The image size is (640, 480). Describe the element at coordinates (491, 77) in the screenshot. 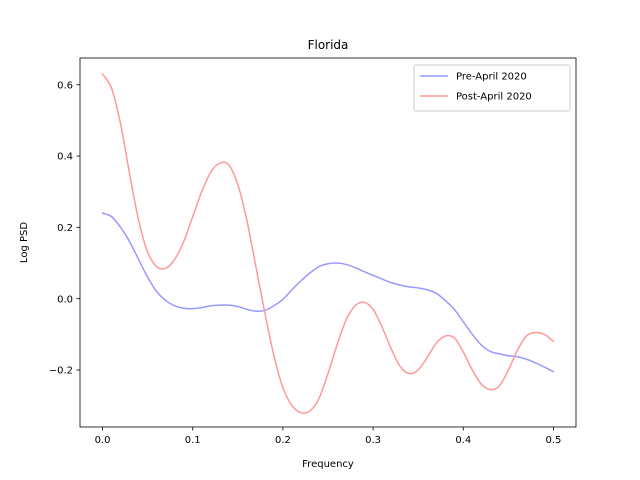

I see `legend-label: Pre-April 2020` at that location.